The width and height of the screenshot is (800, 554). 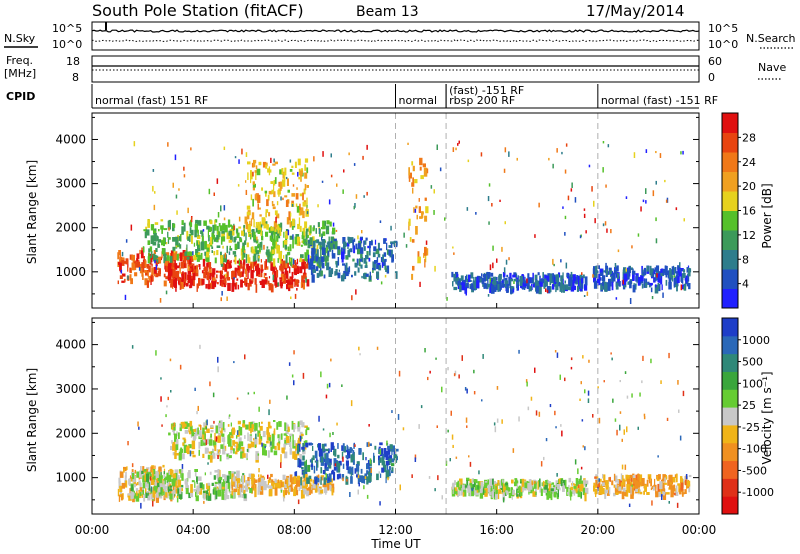 I want to click on colorbar-tick-label: 500, so click(x=752, y=362).